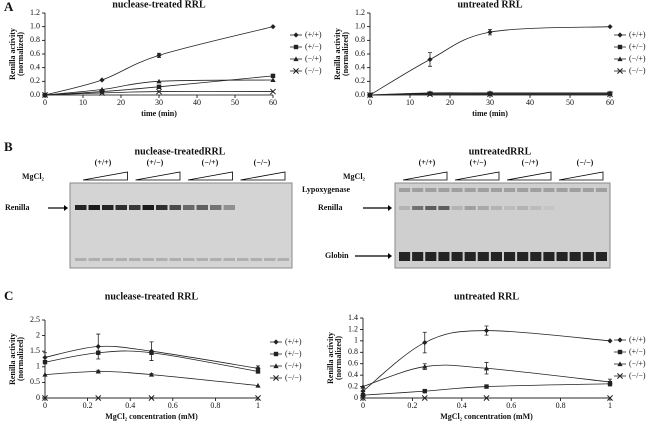 Image resolution: width=659 pixels, height=425 pixels. Describe the element at coordinates (173, 405) in the screenshot. I see `x-tick-label: 0.6` at that location.